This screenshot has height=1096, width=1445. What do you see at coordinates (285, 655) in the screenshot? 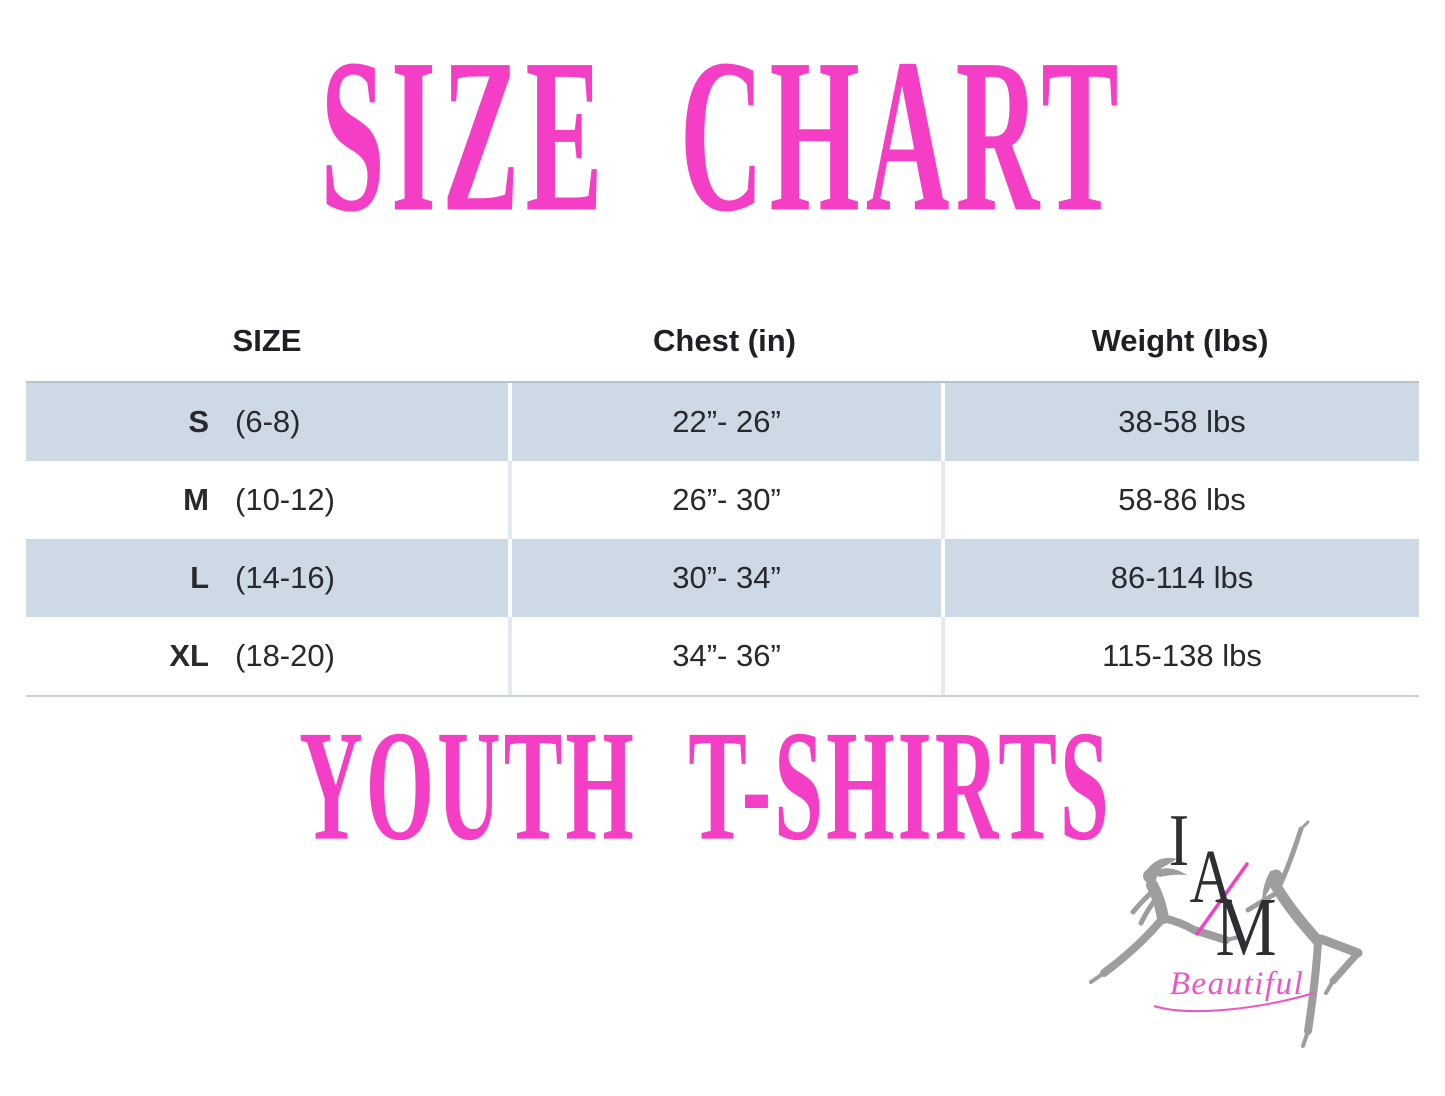
I see `size-range: (18-20)` at bounding box center [285, 655].